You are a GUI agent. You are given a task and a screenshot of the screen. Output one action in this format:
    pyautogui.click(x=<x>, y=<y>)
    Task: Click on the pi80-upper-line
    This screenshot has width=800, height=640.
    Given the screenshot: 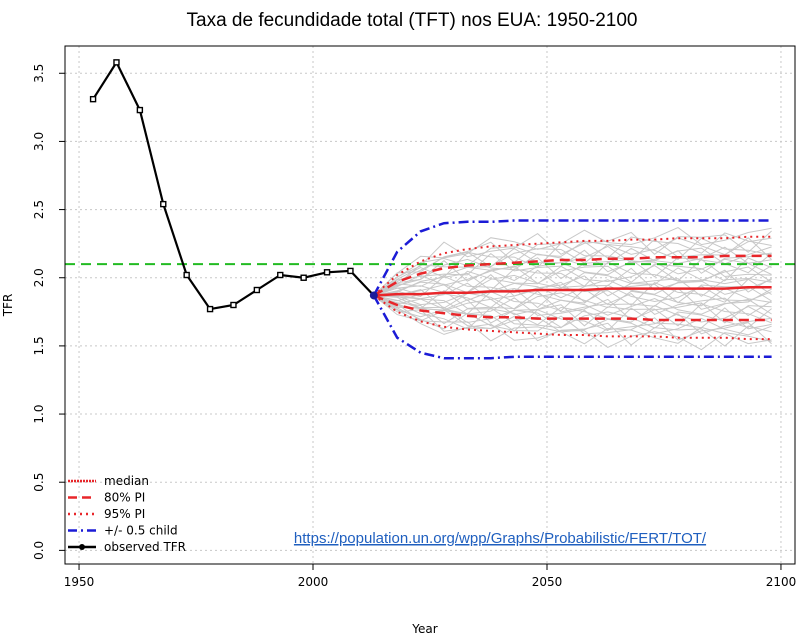 What is the action you would take?
    pyautogui.click(x=572, y=275)
    